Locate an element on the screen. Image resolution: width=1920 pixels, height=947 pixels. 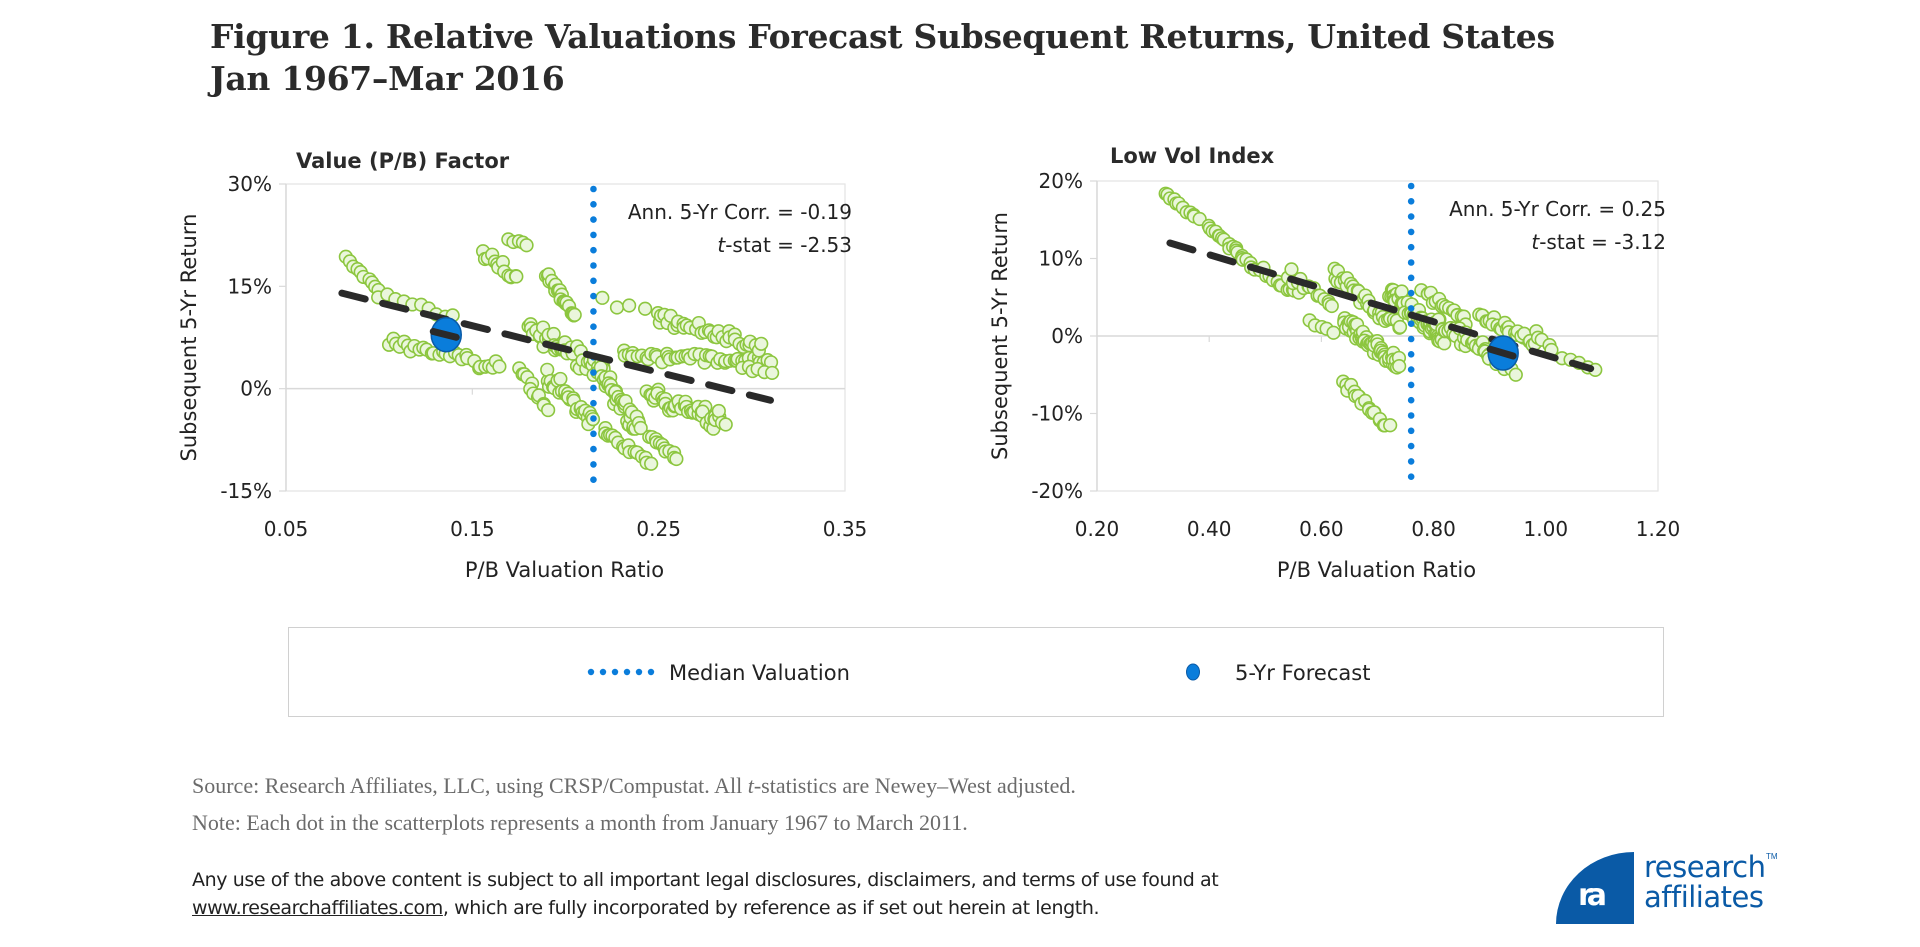
figure-title-line2: Jan 1967–Mar 2016 is located at coordinates (387, 78).